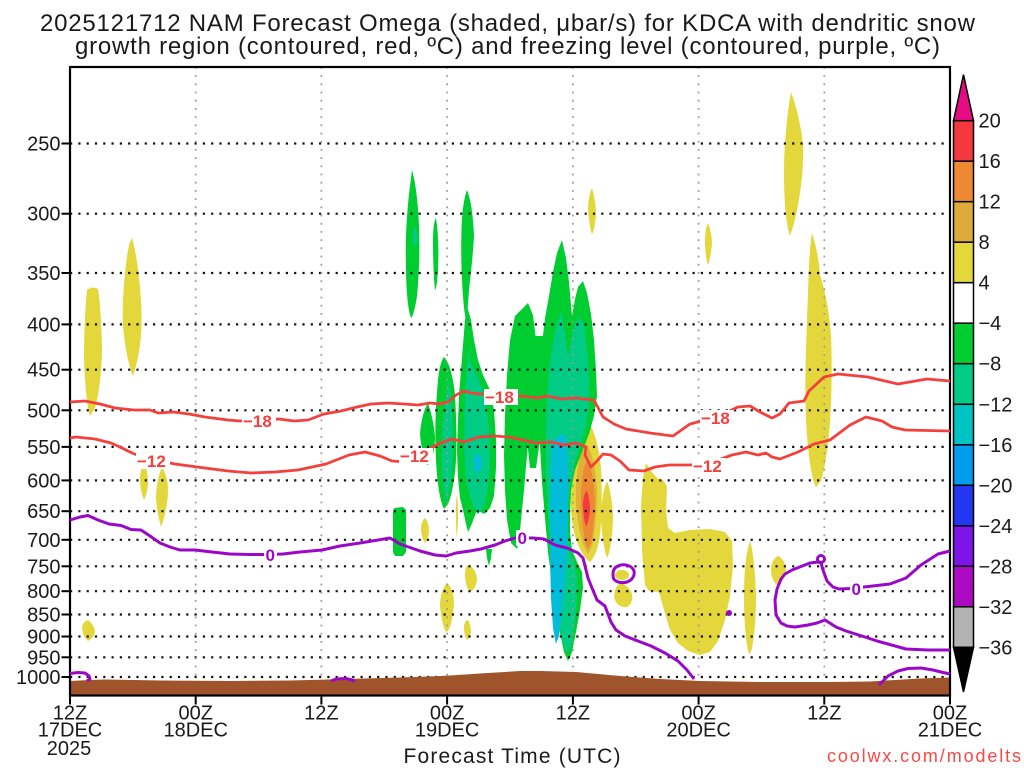 The image size is (1024, 768). Describe the element at coordinates (996, 567) in the screenshot. I see `svg-text: −28` at that location.